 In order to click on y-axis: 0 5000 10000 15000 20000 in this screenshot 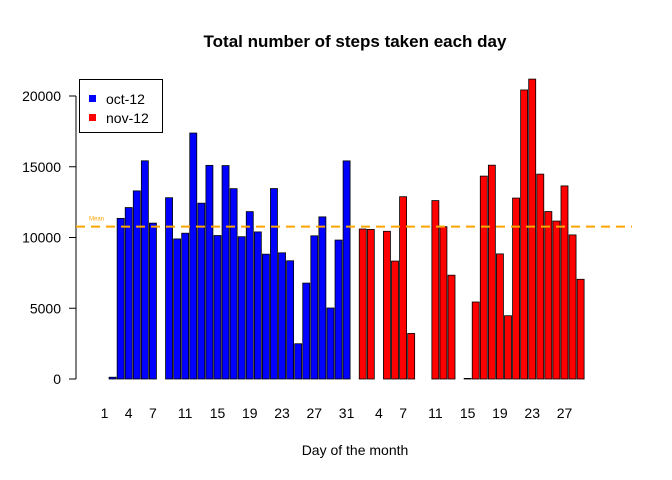, I will do `click(49, 237)`.